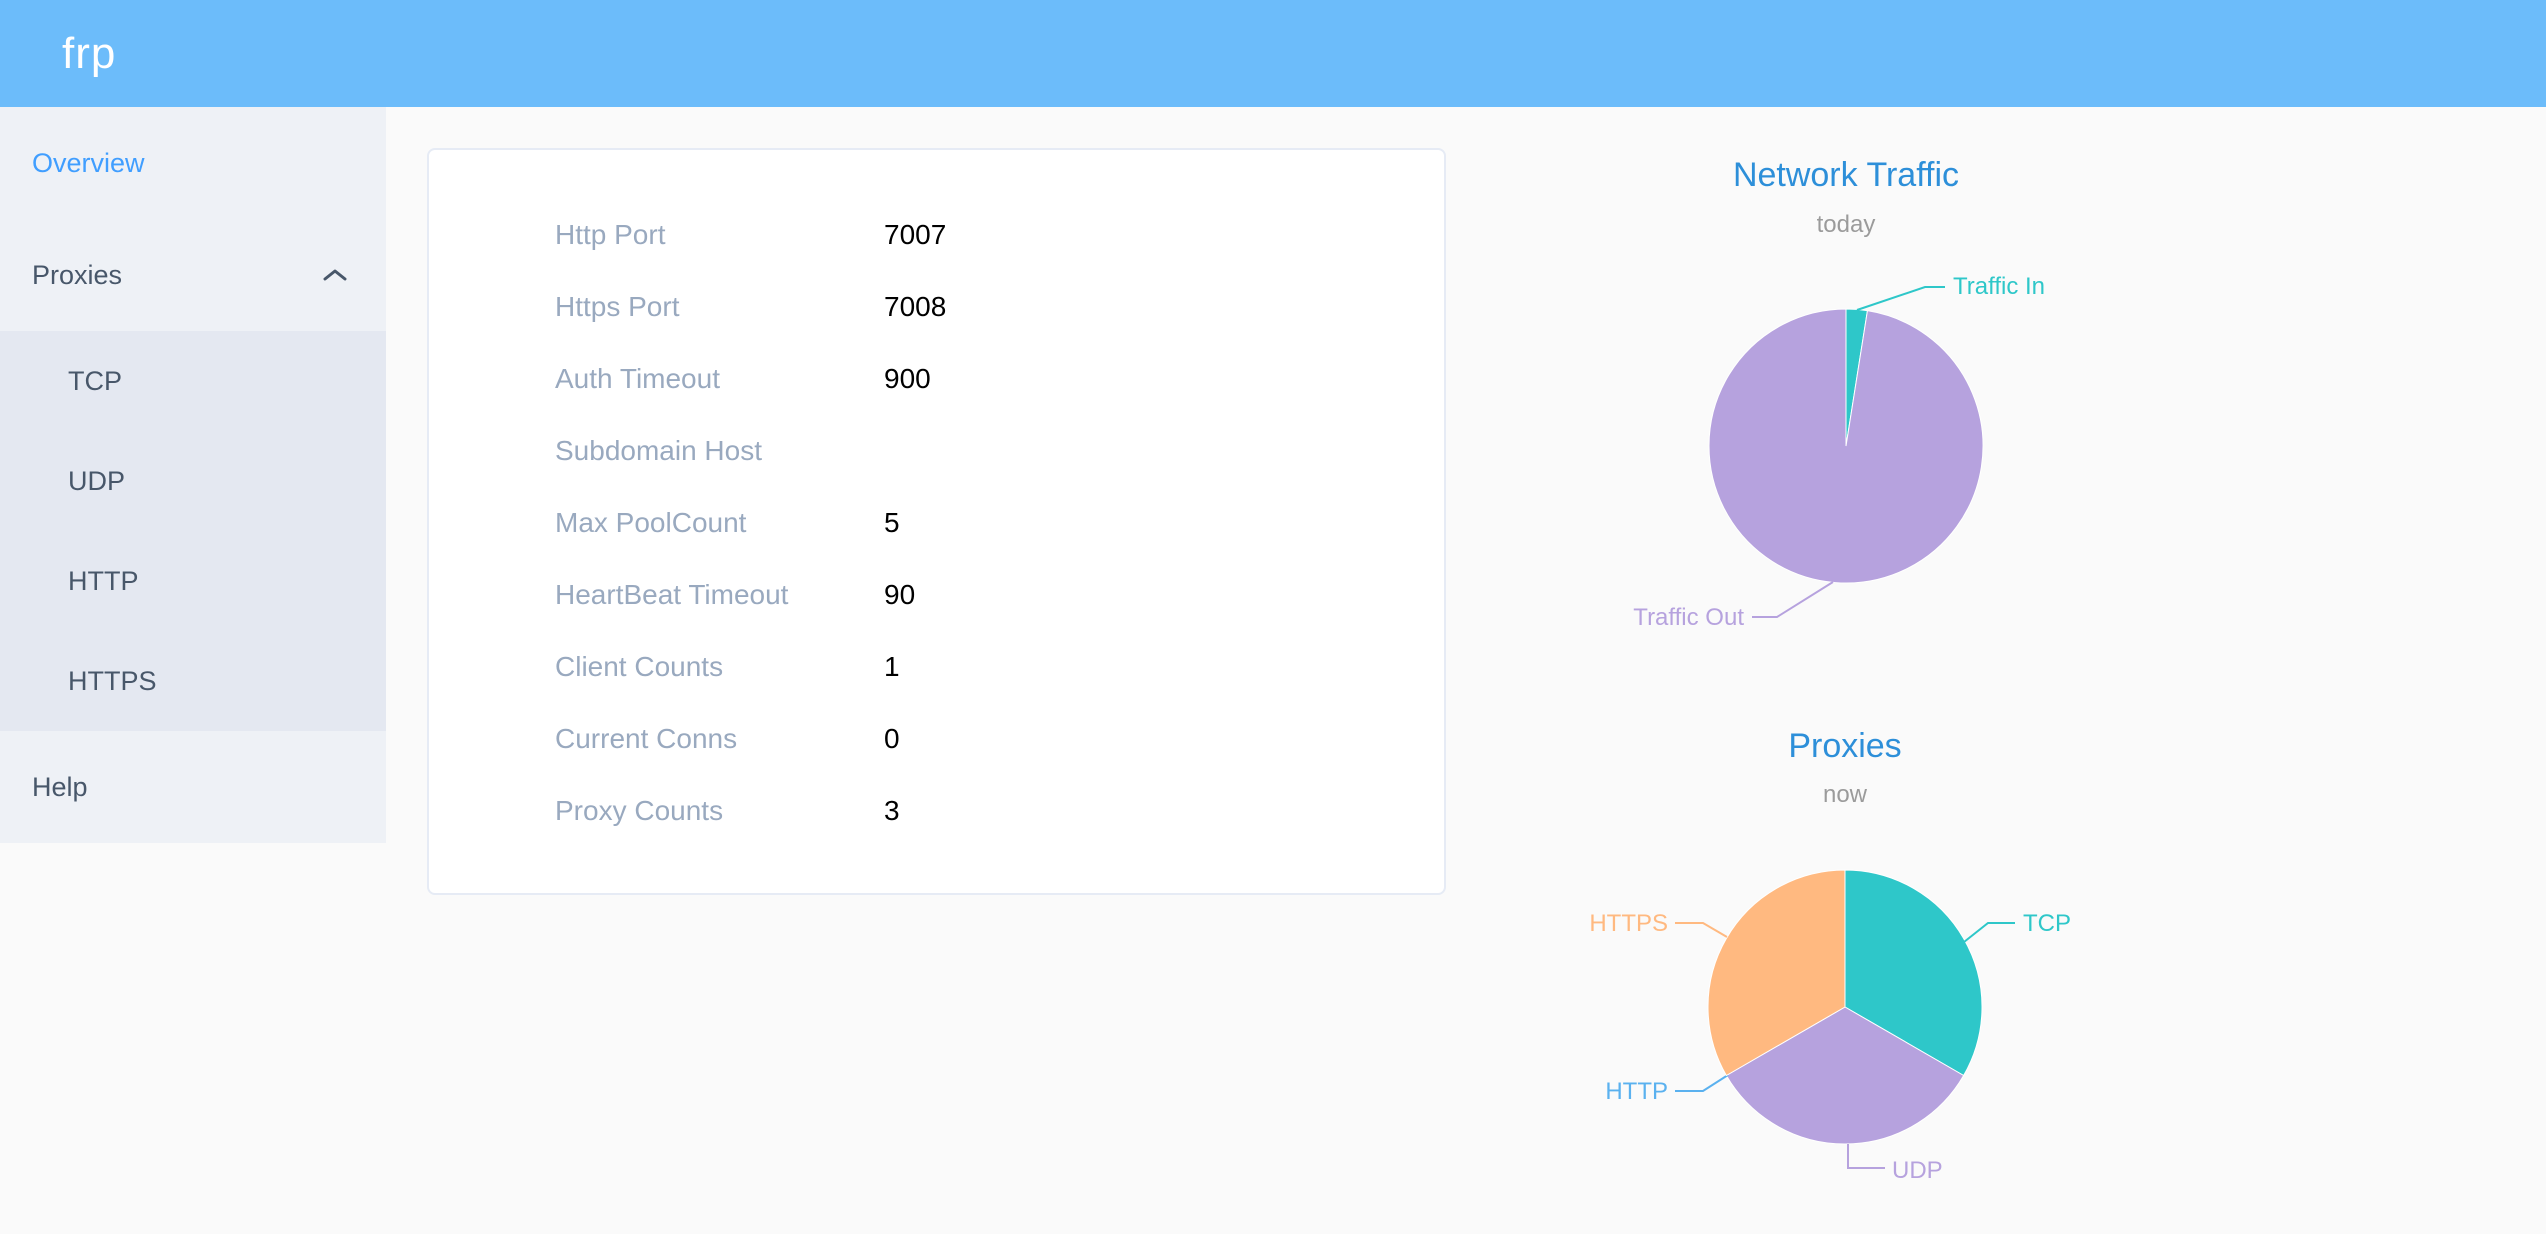 The image size is (2546, 1234). Describe the element at coordinates (907, 378) in the screenshot. I see `config-value: 900` at that location.